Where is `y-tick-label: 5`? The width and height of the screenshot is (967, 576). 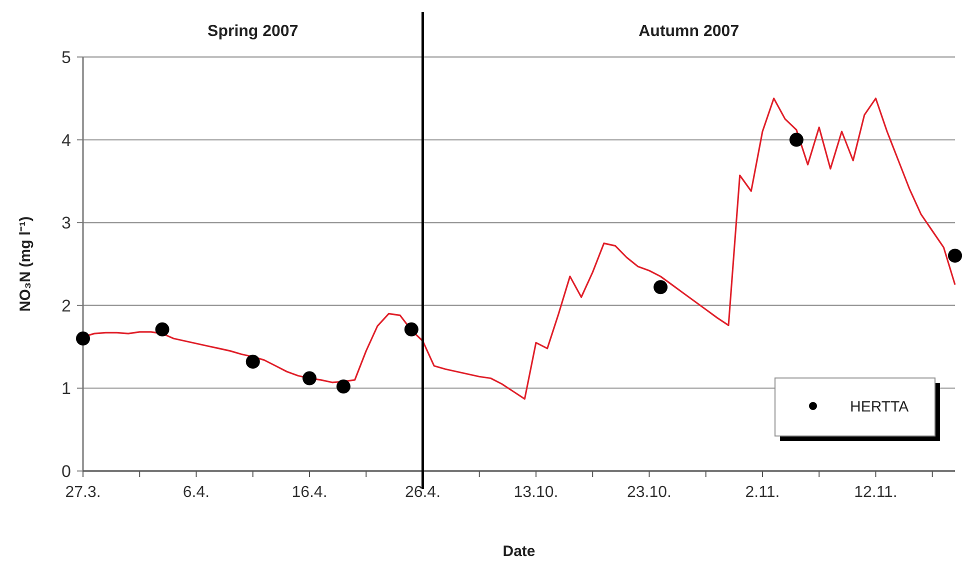
y-tick-label: 5 is located at coordinates (66, 57).